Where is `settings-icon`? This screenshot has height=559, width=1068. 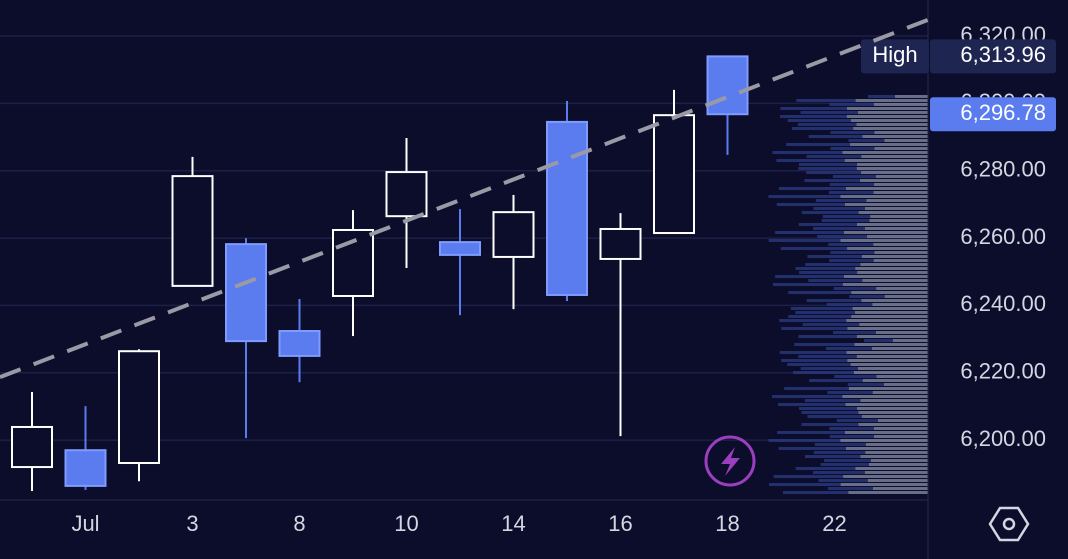 settings-icon is located at coordinates (1009, 524).